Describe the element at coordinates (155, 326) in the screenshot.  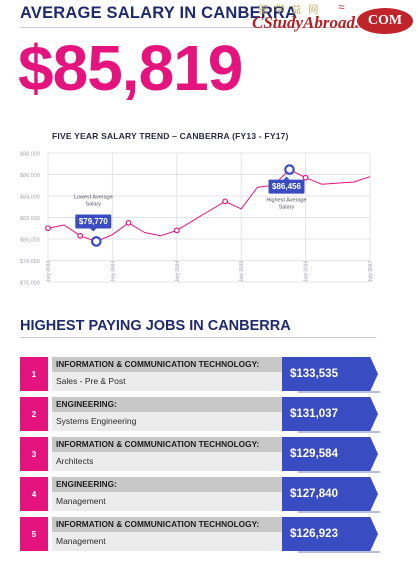
I see `jobs-section-title: HIGHEST PAYING JOBS IN CANBERRA` at that location.